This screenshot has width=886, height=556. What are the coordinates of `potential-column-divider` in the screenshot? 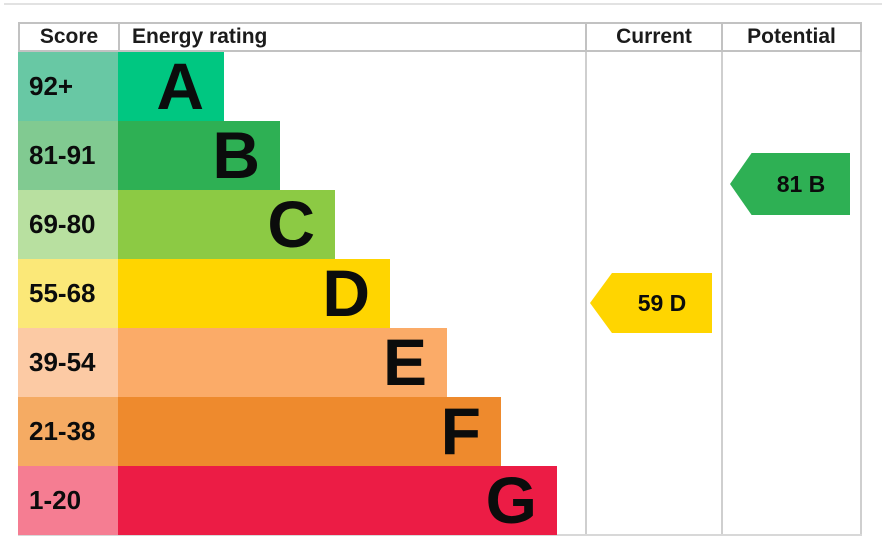 It's located at (722, 294).